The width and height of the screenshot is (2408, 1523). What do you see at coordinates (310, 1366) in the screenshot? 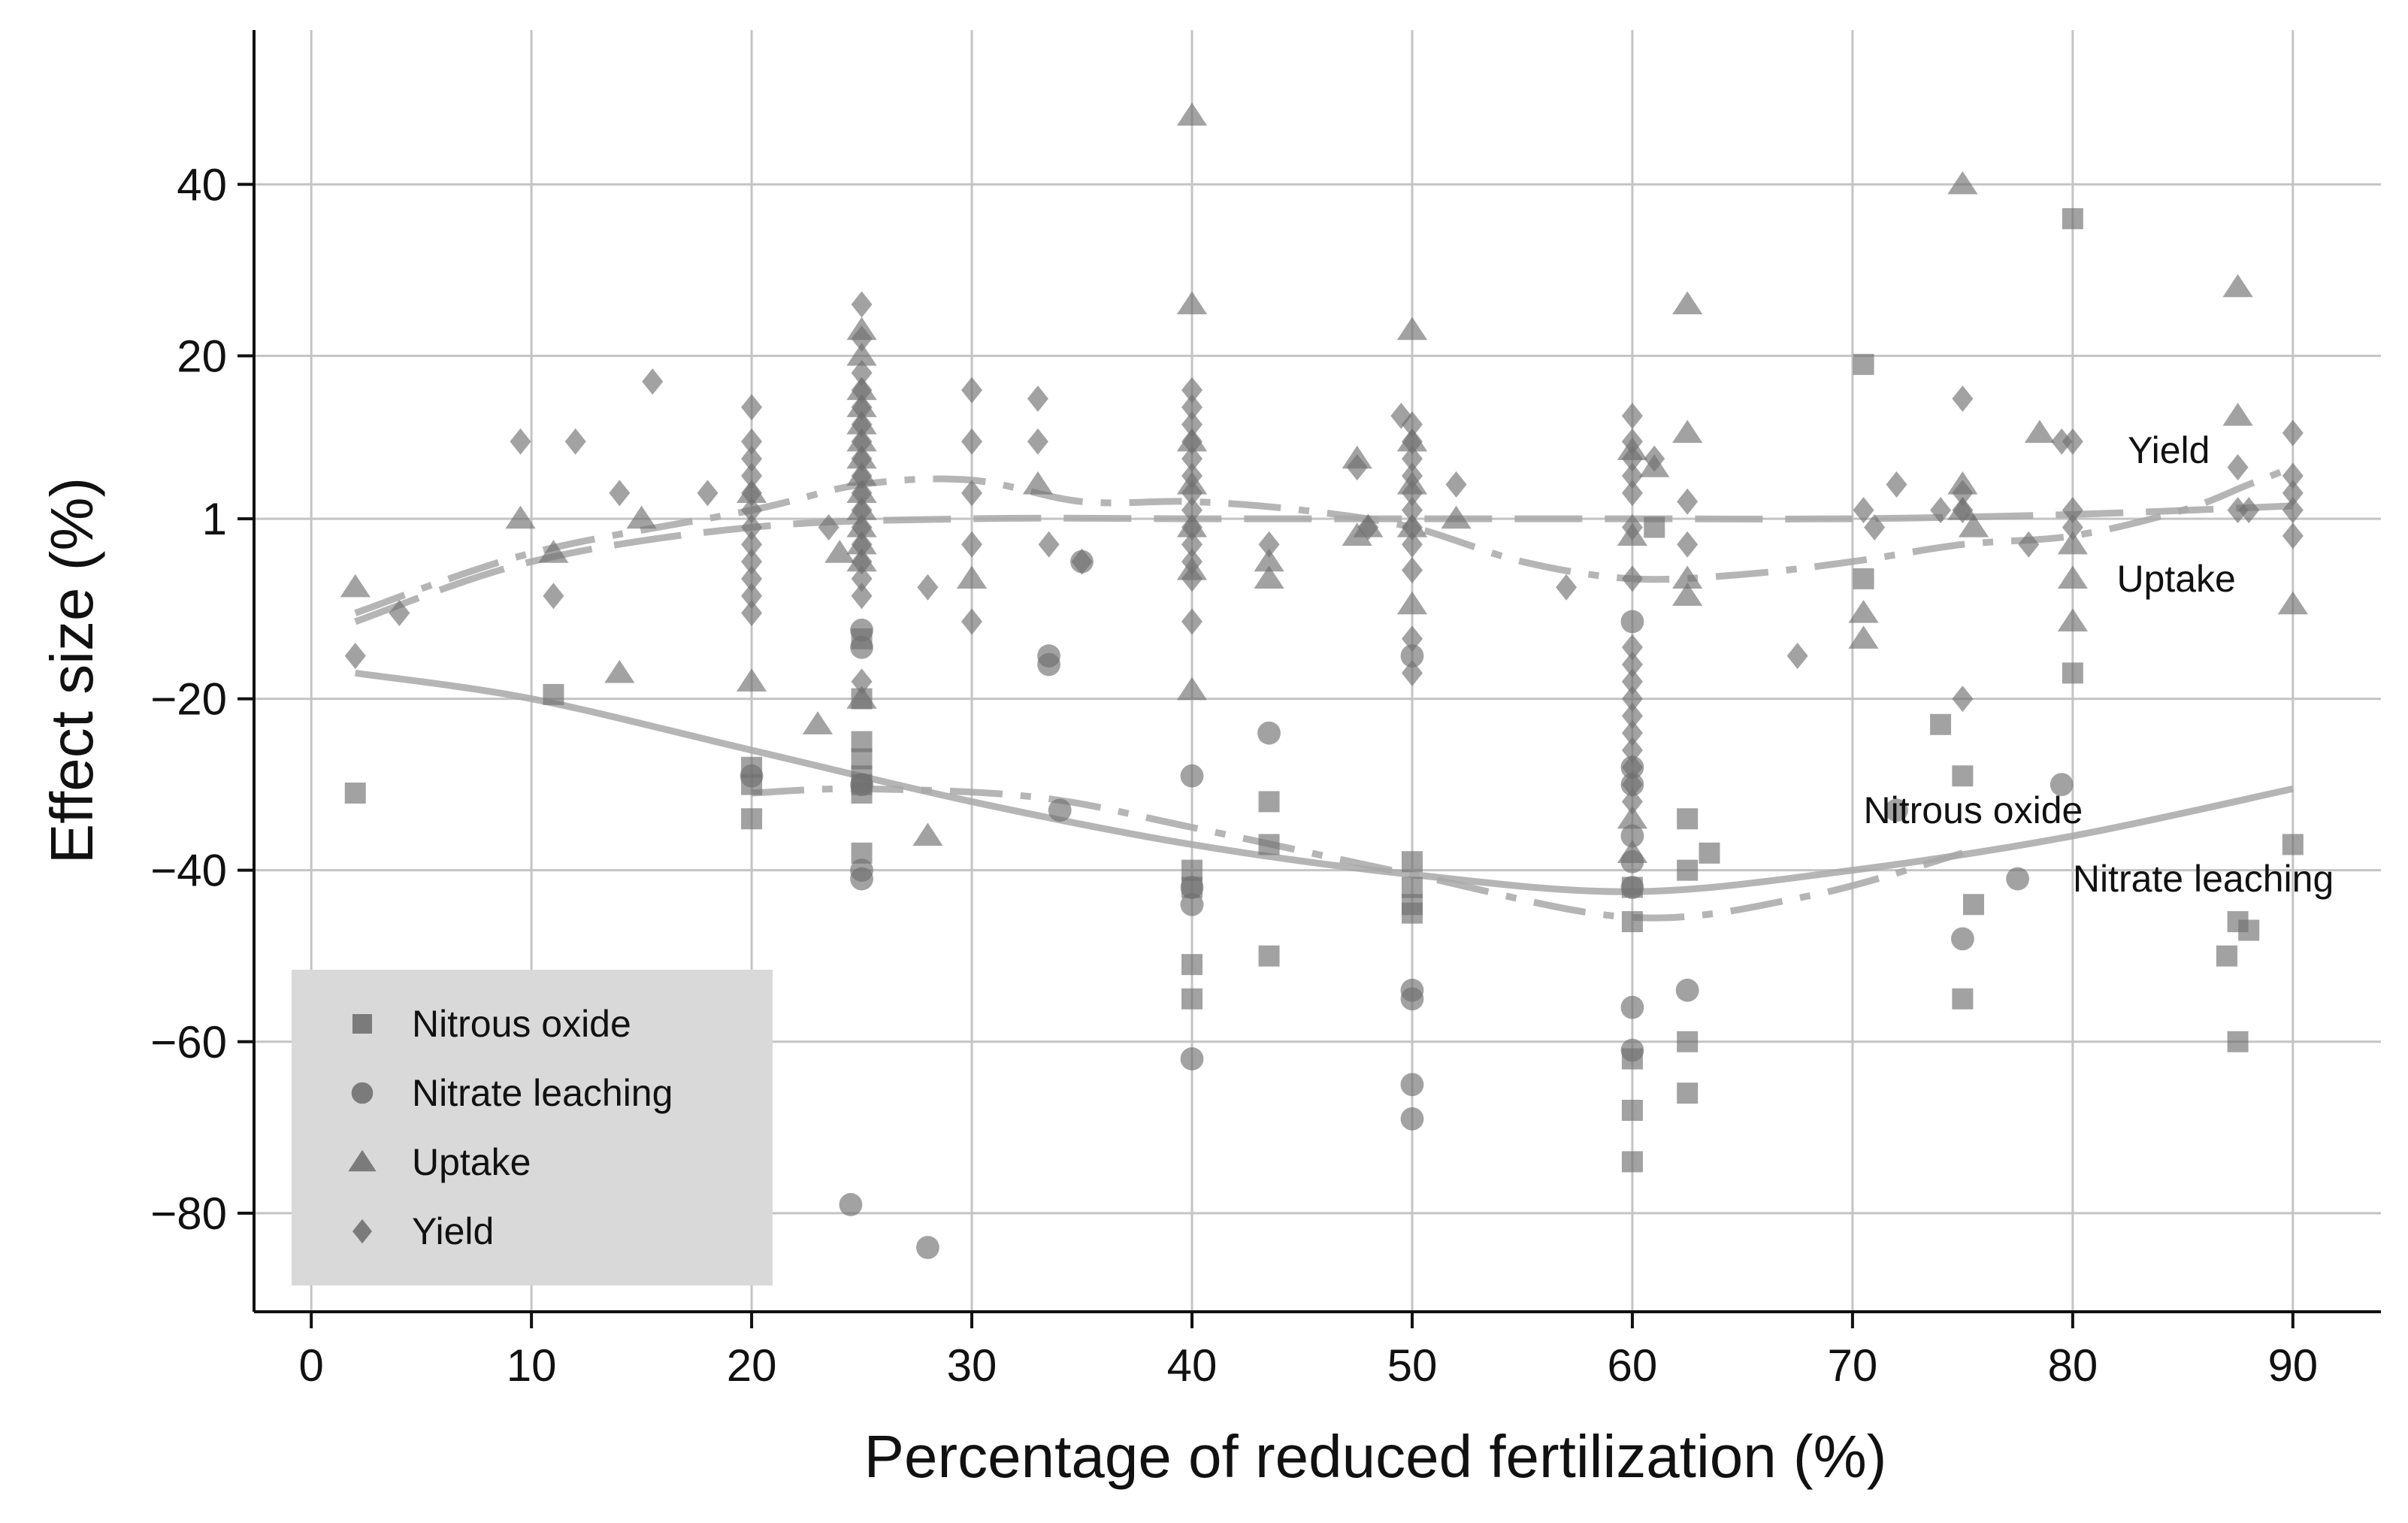
I see `x-tick-label: 0` at bounding box center [310, 1366].